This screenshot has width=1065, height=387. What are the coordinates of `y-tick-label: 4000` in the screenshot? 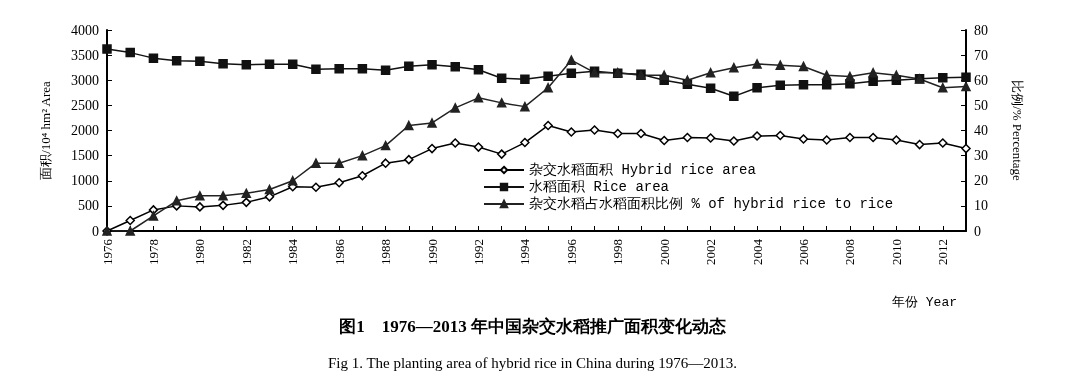 It's located at (85, 30).